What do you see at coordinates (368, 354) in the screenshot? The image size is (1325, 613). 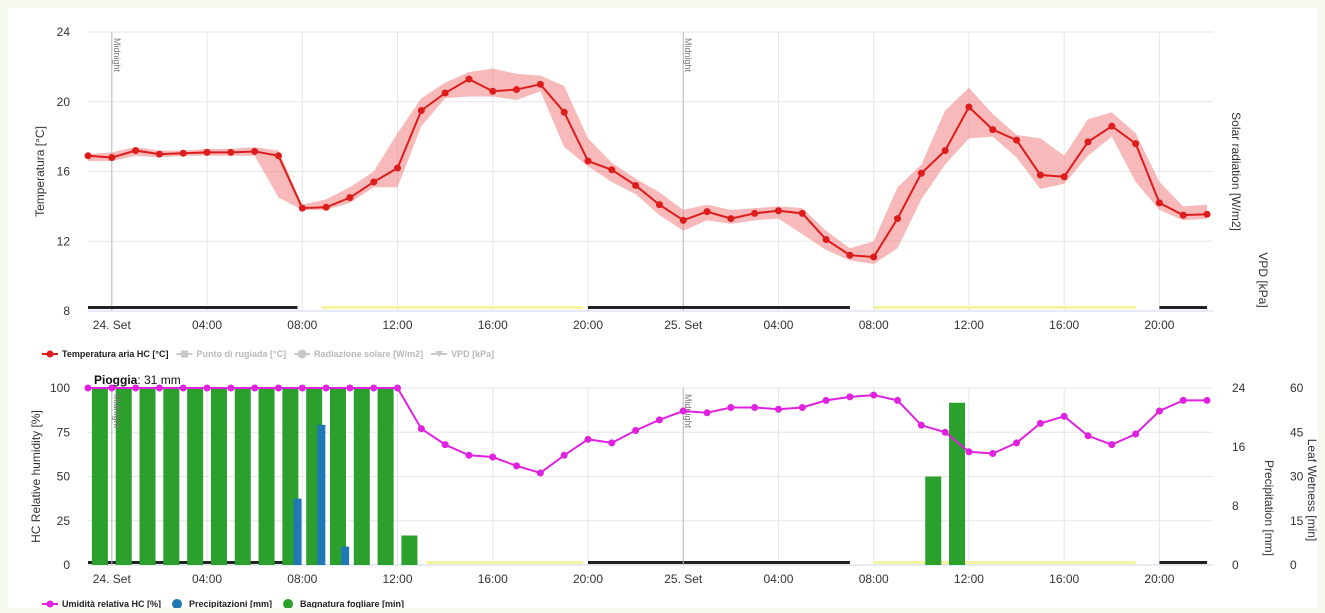 I see `legend-item: Radiazione solare [W/m2]` at bounding box center [368, 354].